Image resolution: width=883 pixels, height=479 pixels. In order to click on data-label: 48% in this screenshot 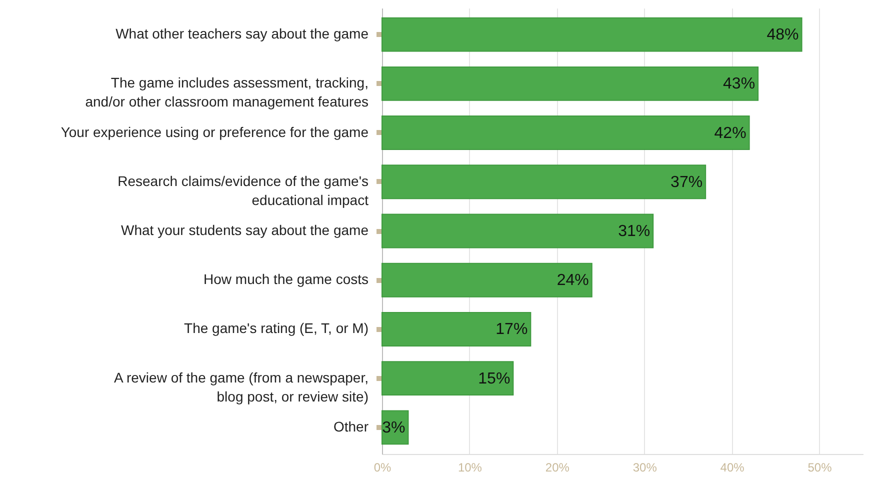, I will do `click(782, 35)`.